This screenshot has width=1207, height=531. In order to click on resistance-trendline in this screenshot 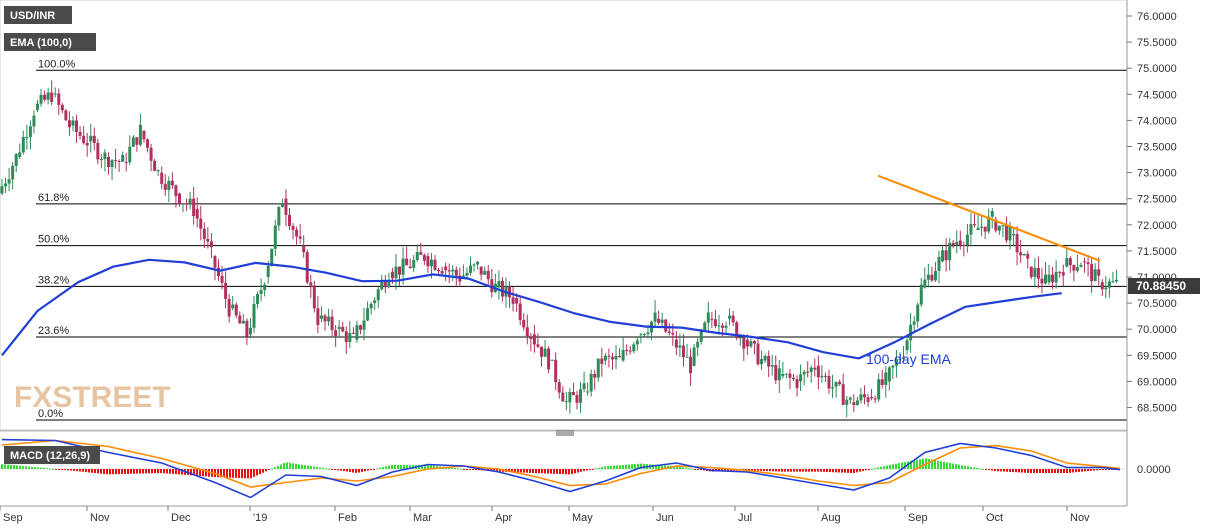, I will do `click(989, 218)`.